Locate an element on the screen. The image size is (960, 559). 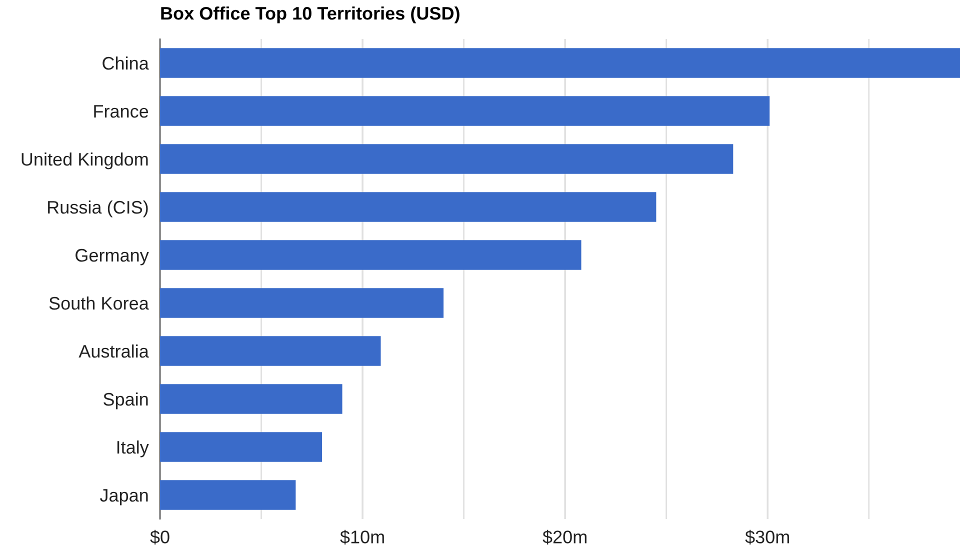
y-tick-label: France is located at coordinates (121, 111).